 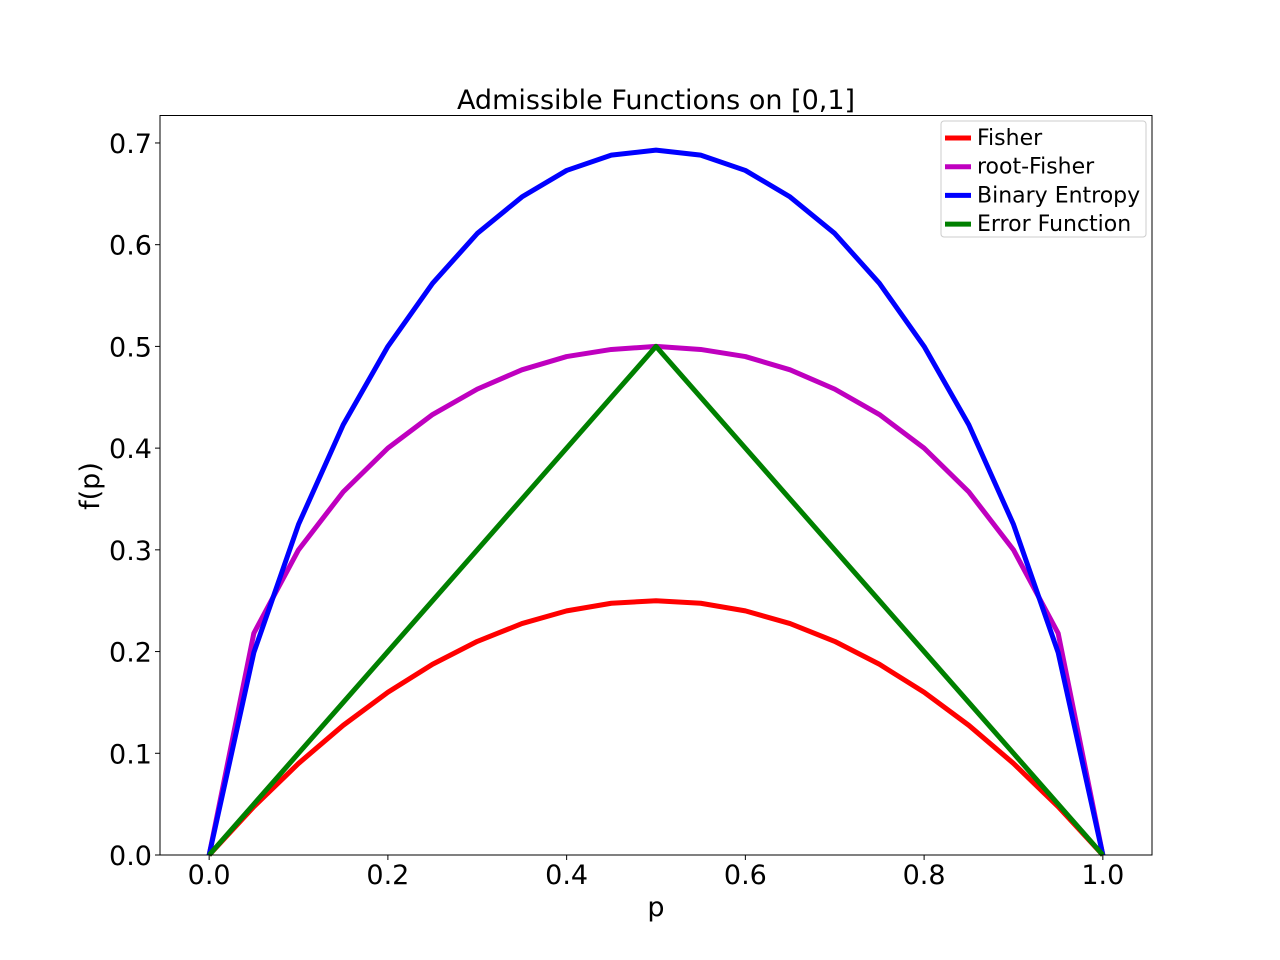 What do you see at coordinates (1058, 195) in the screenshot?
I see `legend-label: Binary Entropy` at bounding box center [1058, 195].